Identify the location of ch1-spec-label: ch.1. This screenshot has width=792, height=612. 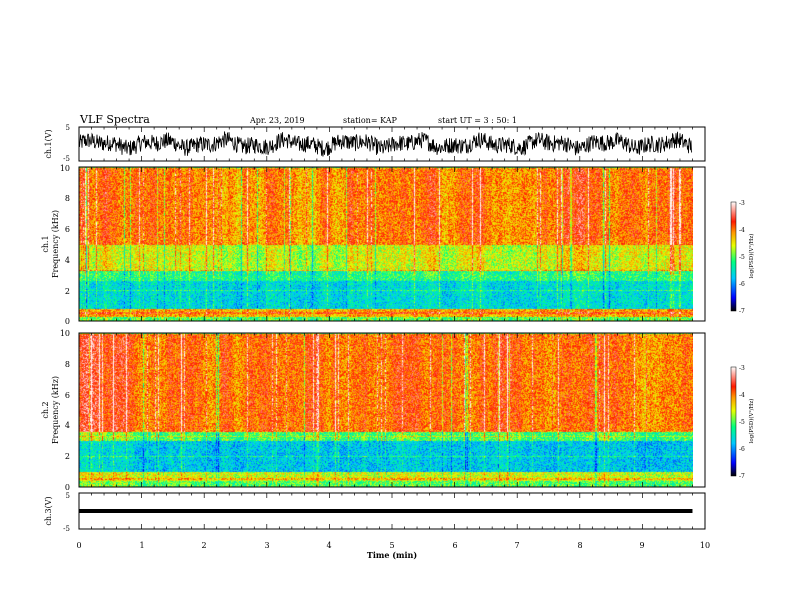
(45, 243).